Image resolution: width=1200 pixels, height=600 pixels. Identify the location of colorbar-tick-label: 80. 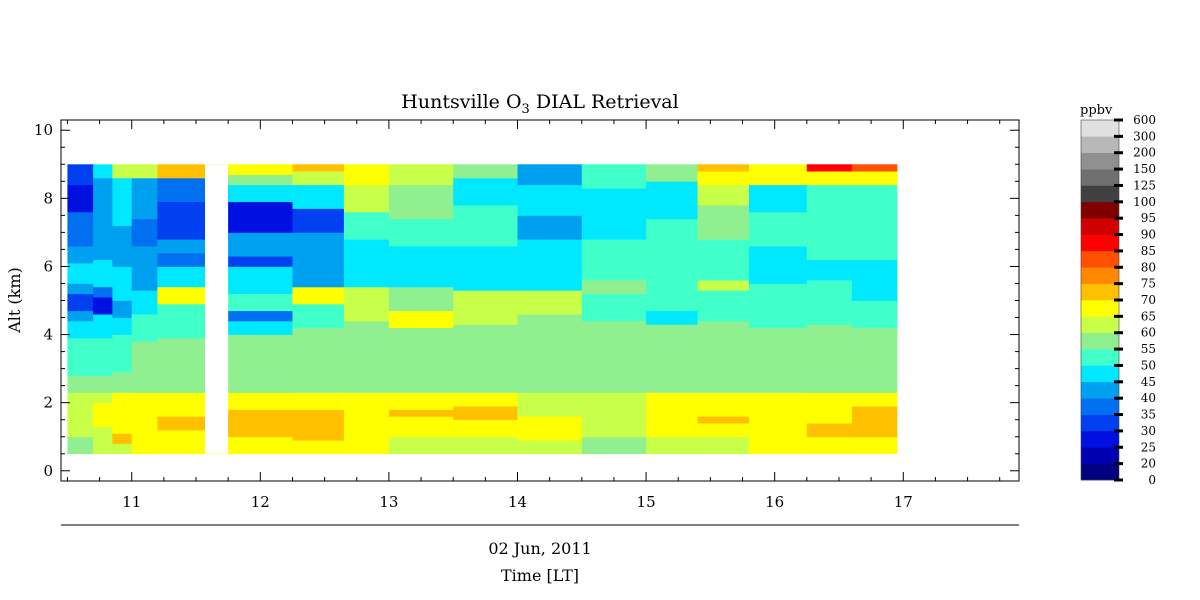
(1148, 267).